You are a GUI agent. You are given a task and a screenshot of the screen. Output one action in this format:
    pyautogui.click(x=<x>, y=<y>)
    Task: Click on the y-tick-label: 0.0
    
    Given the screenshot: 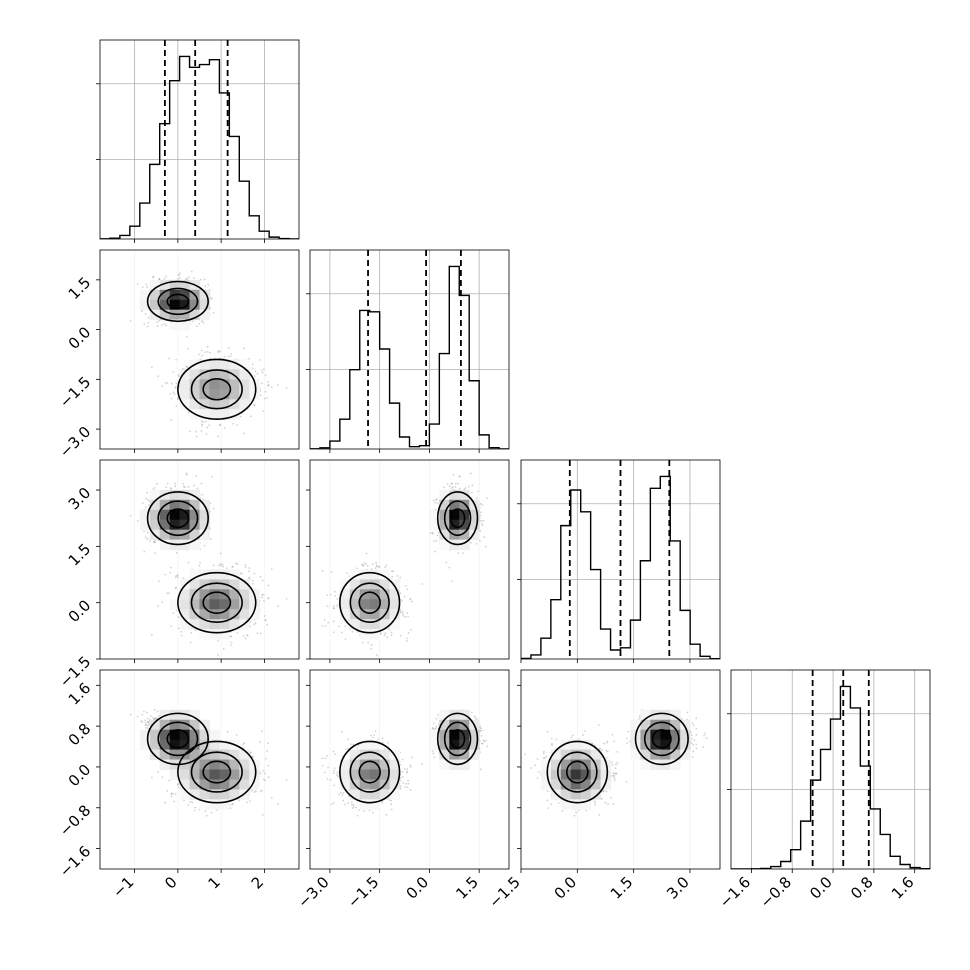 What is the action you would take?
    pyautogui.click(x=80, y=338)
    